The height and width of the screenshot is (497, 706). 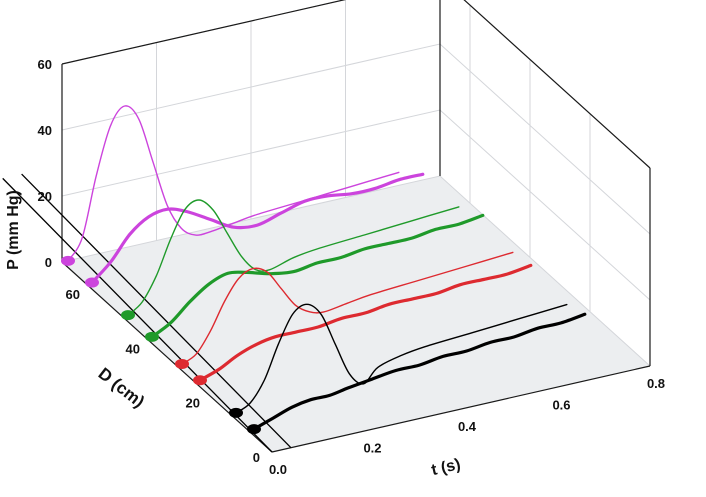 I want to click on z-tick-label: 60, so click(x=45, y=64).